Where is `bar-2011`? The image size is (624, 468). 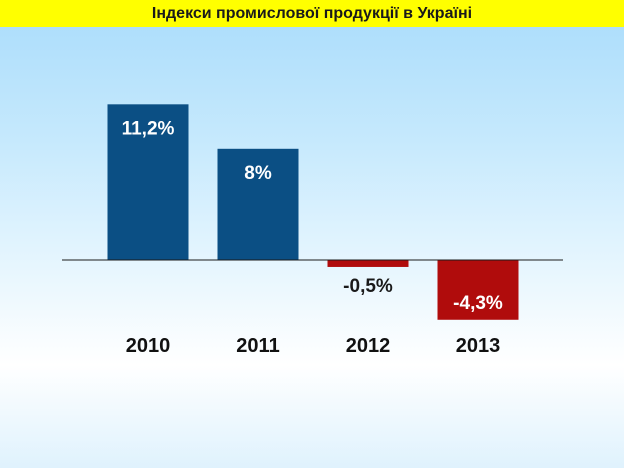
bar-2011 is located at coordinates (258, 204).